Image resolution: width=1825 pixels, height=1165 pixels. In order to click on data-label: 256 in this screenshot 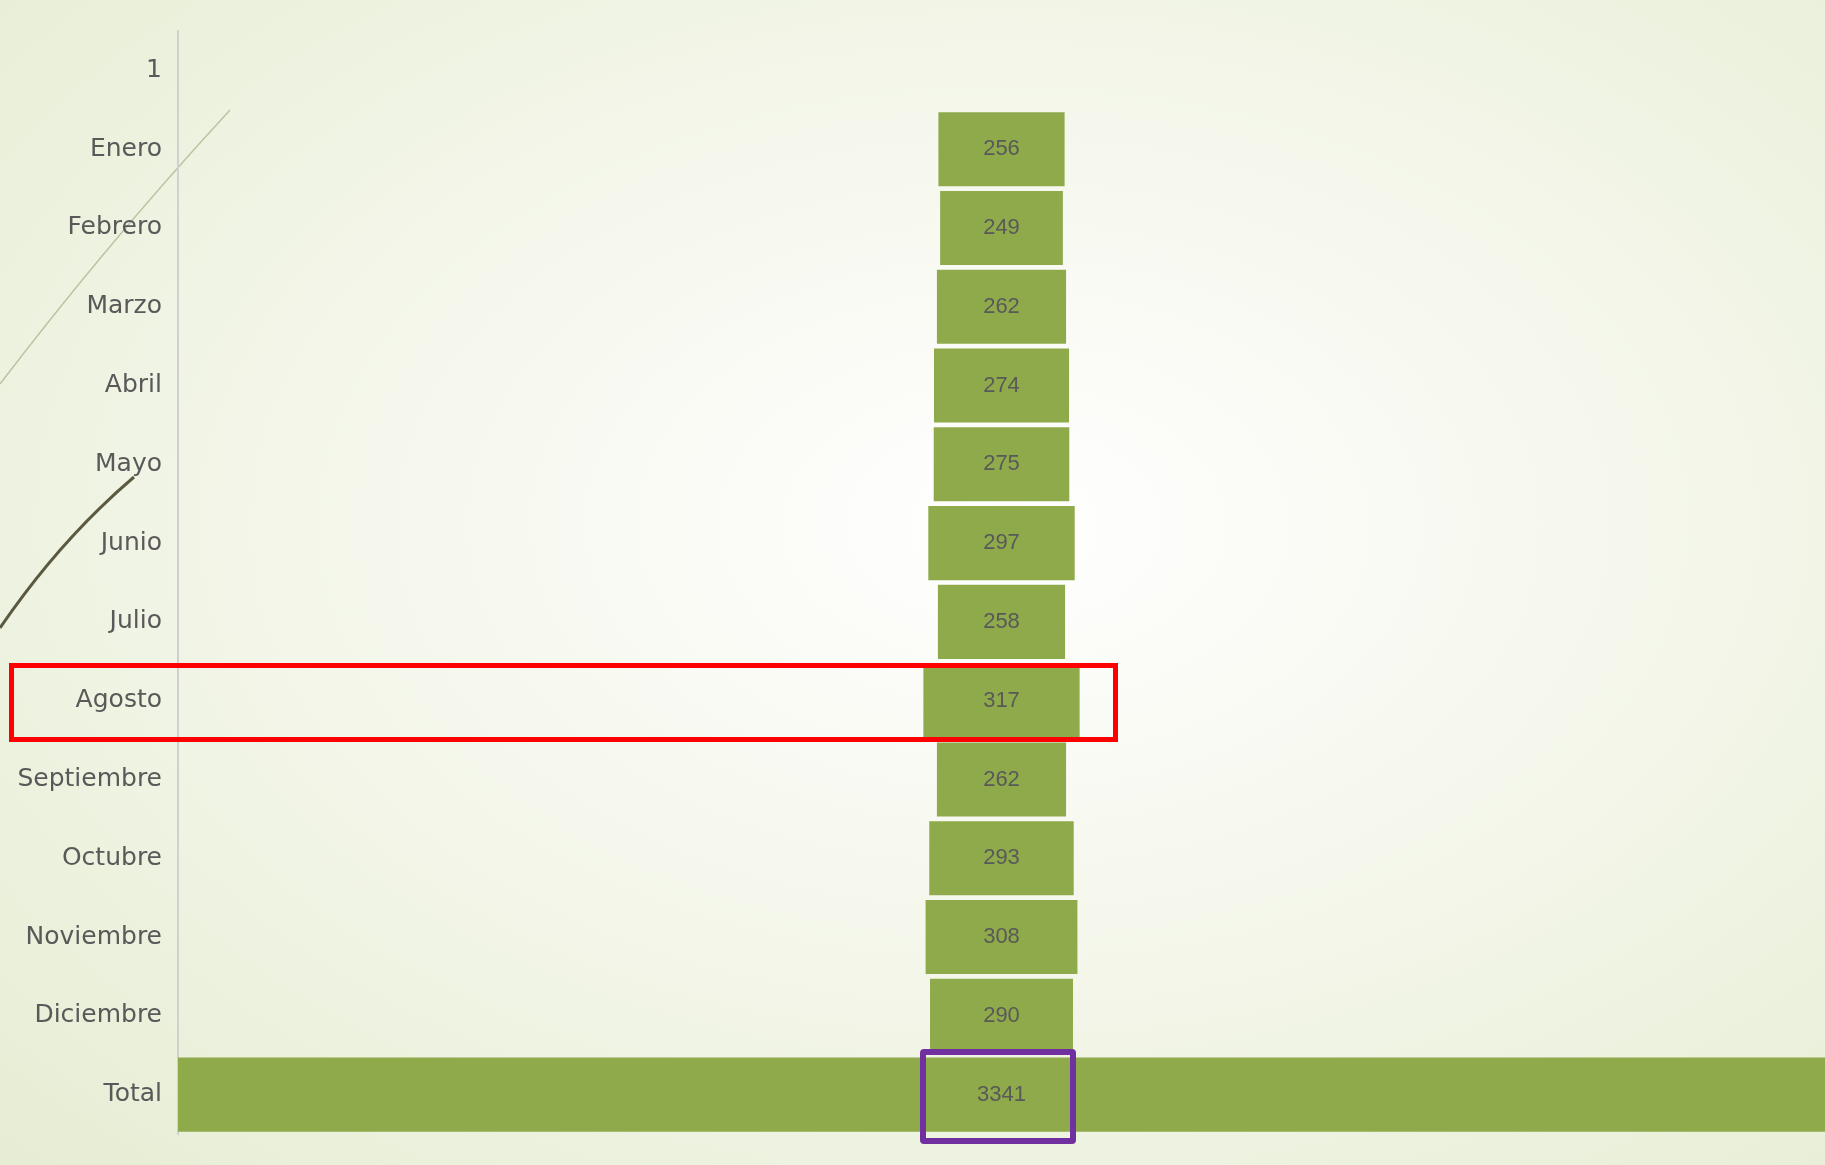, I will do `click(1001, 148)`.